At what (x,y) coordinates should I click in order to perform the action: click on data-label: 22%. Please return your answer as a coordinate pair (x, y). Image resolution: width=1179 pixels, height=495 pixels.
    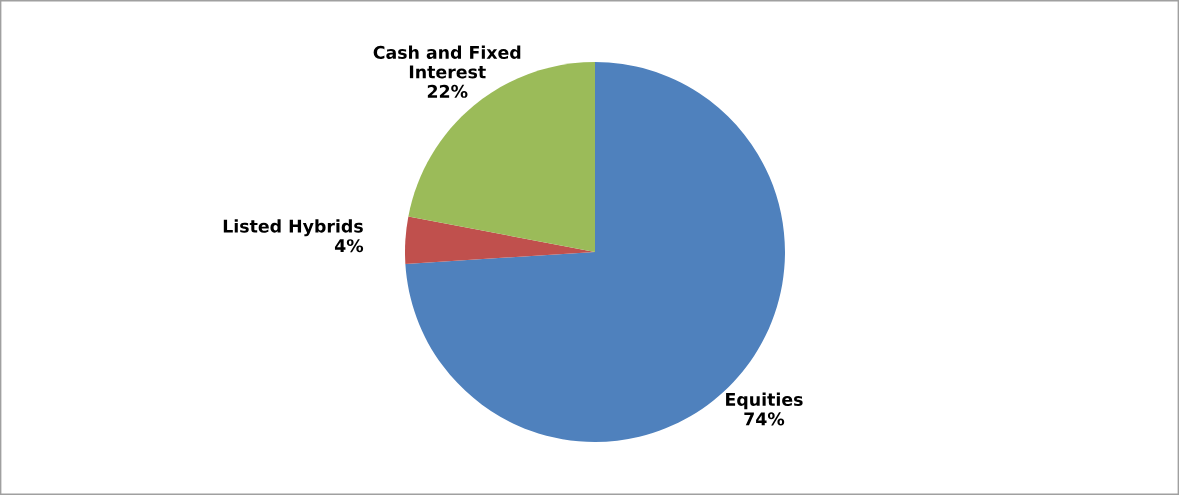
    Looking at the image, I should click on (447, 91).